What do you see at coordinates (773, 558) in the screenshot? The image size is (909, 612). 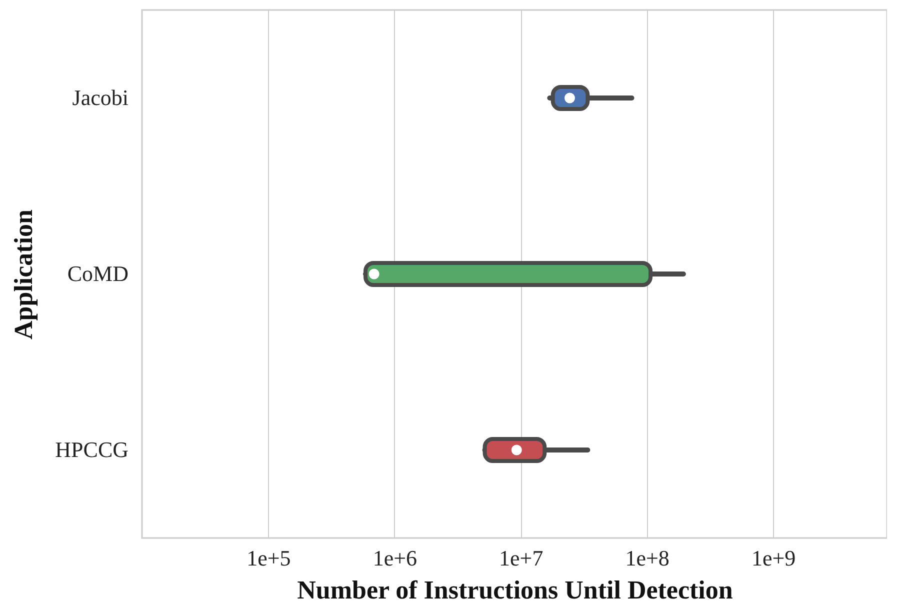 I see `x-tick-label: 1e+9` at bounding box center [773, 558].